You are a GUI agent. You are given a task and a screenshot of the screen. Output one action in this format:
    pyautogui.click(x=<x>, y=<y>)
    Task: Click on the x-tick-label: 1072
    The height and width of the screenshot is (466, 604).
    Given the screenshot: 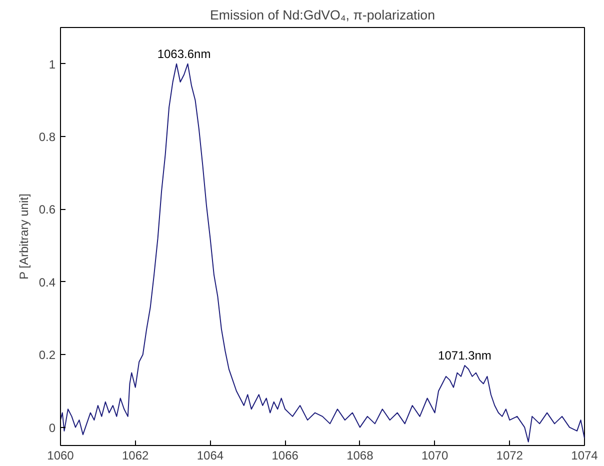 What is the action you would take?
    pyautogui.click(x=510, y=455)
    